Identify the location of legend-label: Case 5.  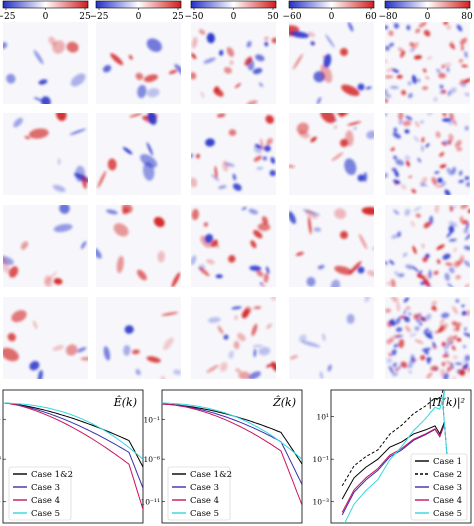
(45, 514).